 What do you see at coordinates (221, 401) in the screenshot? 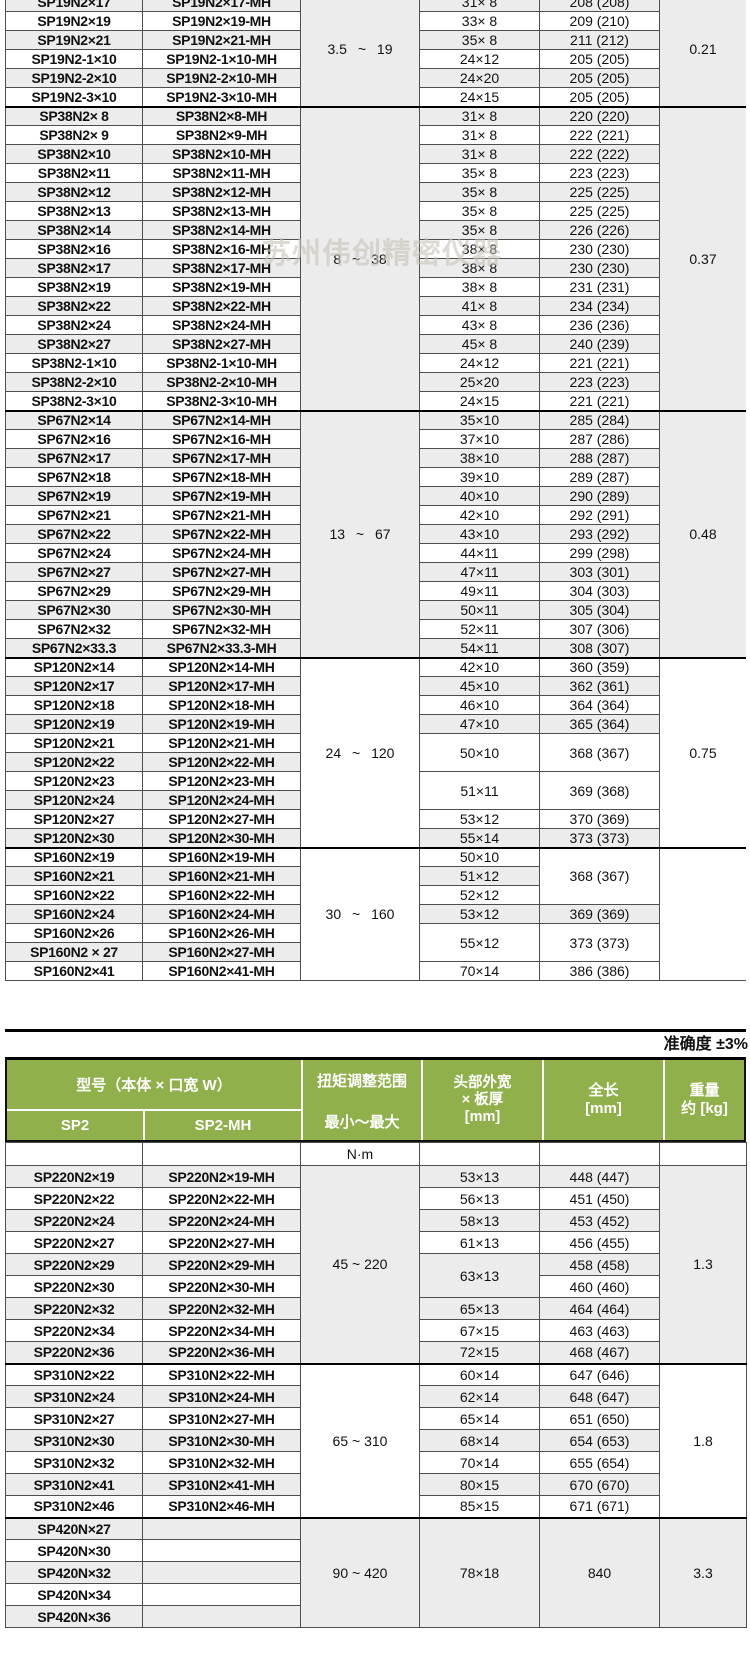
I see `model-sp2-mh-cell: SP38N2-3×10-MH` at bounding box center [221, 401].